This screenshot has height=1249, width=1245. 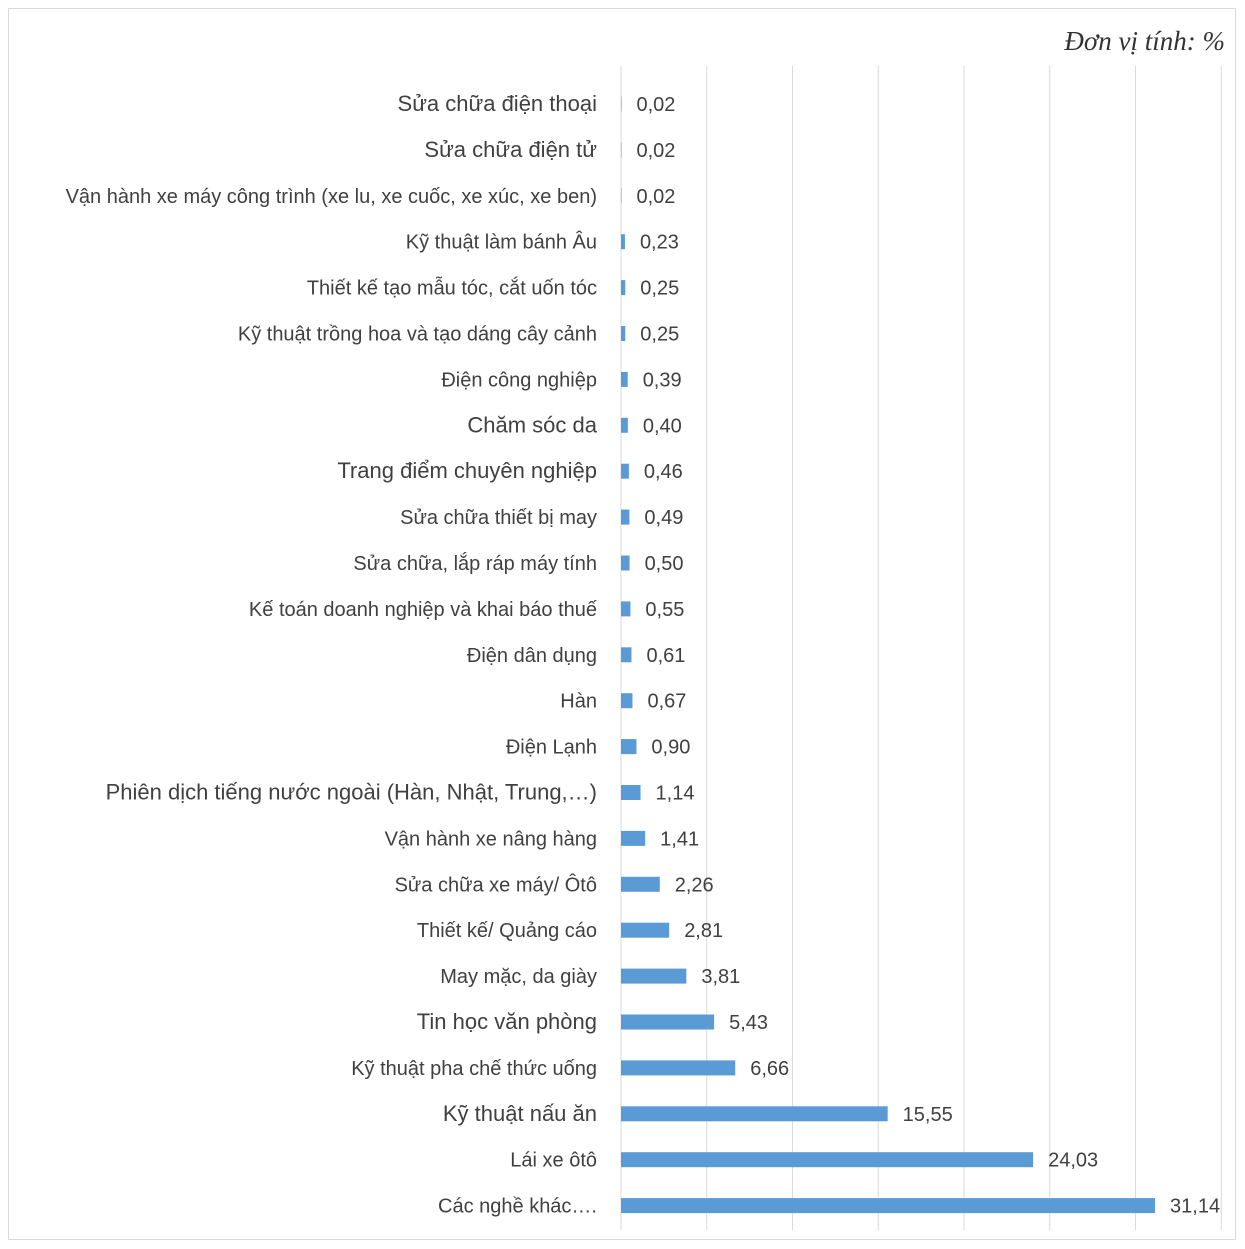 What do you see at coordinates (507, 1021) in the screenshot?
I see `category-label: Tin học văn phòng` at bounding box center [507, 1021].